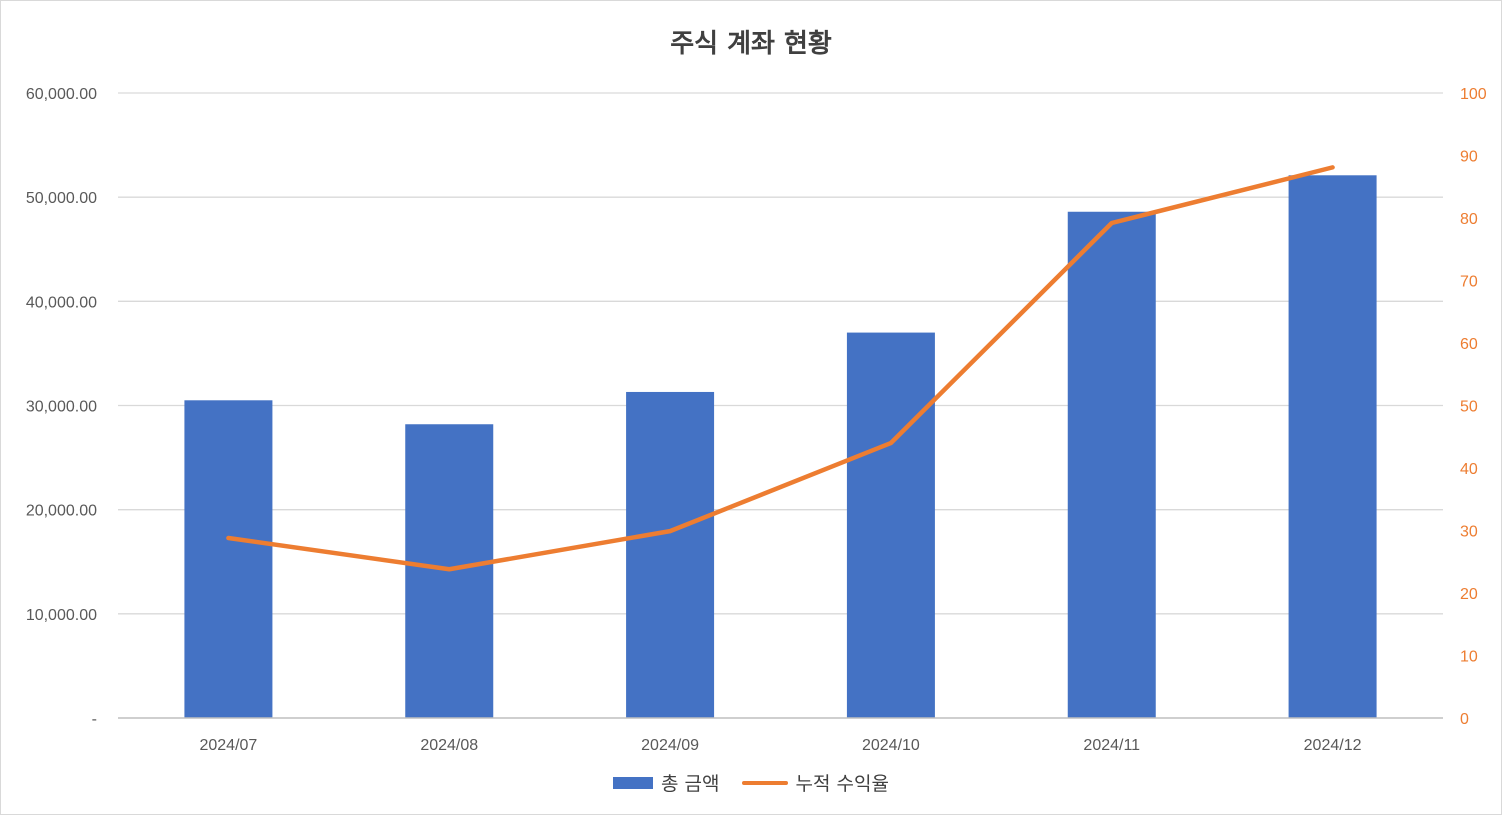  I want to click on y-right-tick-label: 30, so click(1469, 532).